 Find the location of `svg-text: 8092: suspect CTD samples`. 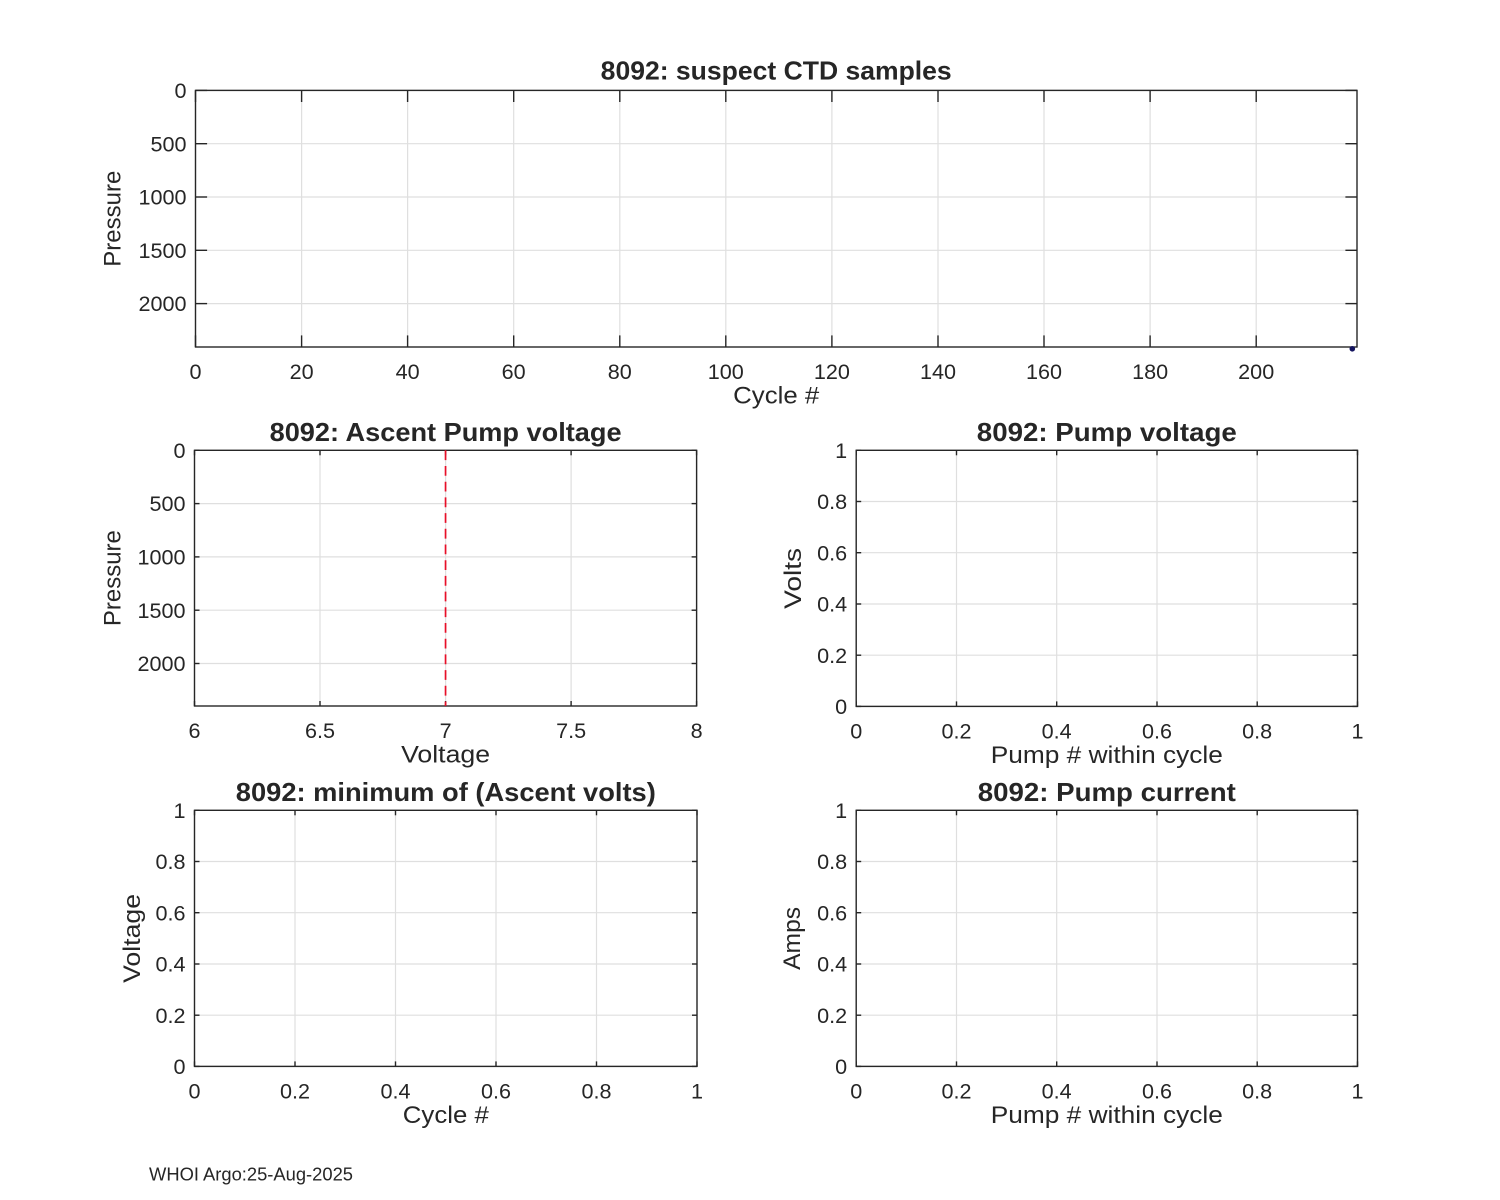

svg-text: 8092: suspect CTD samples is located at coordinates (776, 71).